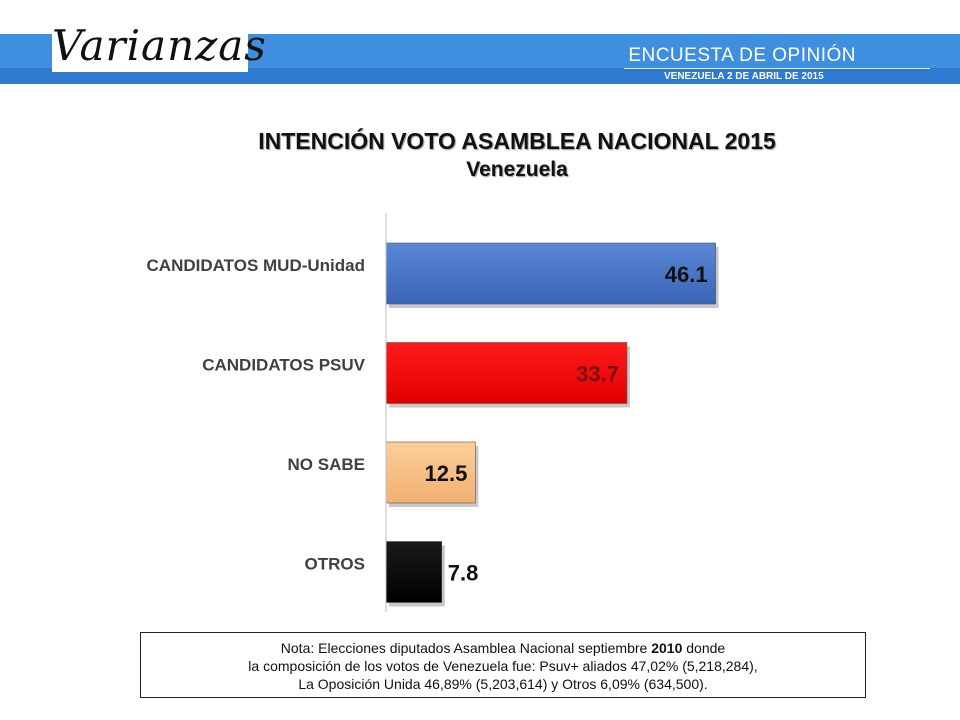 The image size is (960, 720). What do you see at coordinates (742, 55) in the screenshot?
I see `survey-title: ENCUESTA DE OPINIÓN` at bounding box center [742, 55].